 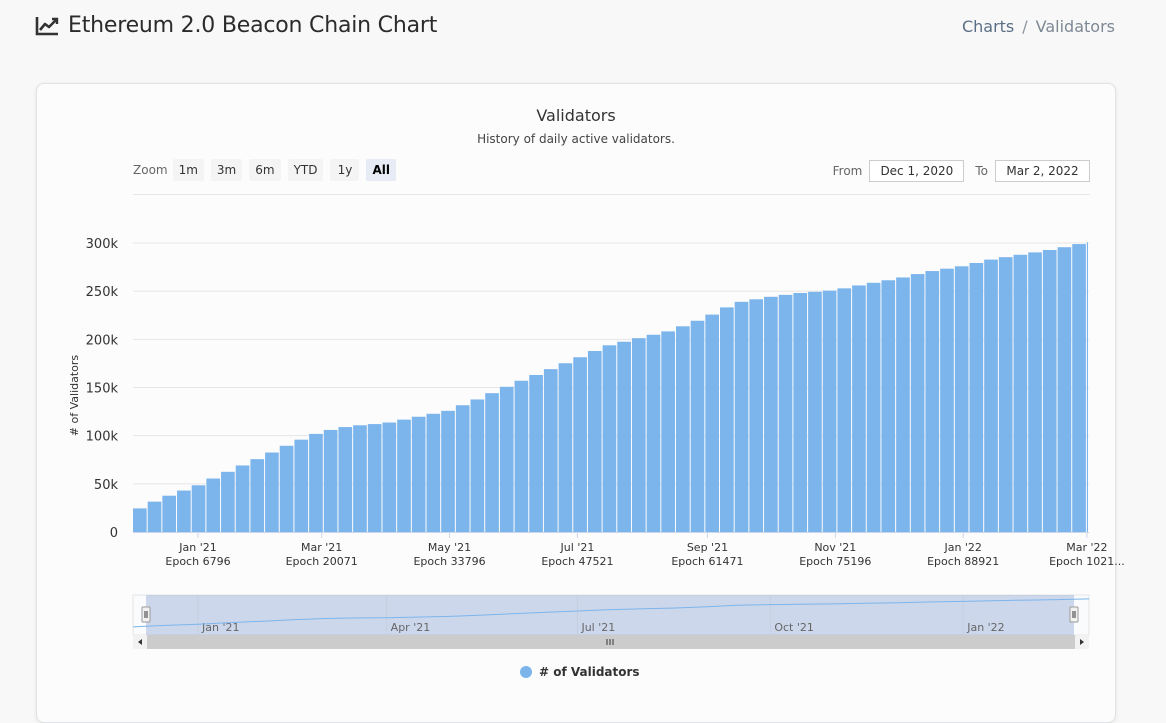 I want to click on scrollbar-thumb, so click(x=611, y=642).